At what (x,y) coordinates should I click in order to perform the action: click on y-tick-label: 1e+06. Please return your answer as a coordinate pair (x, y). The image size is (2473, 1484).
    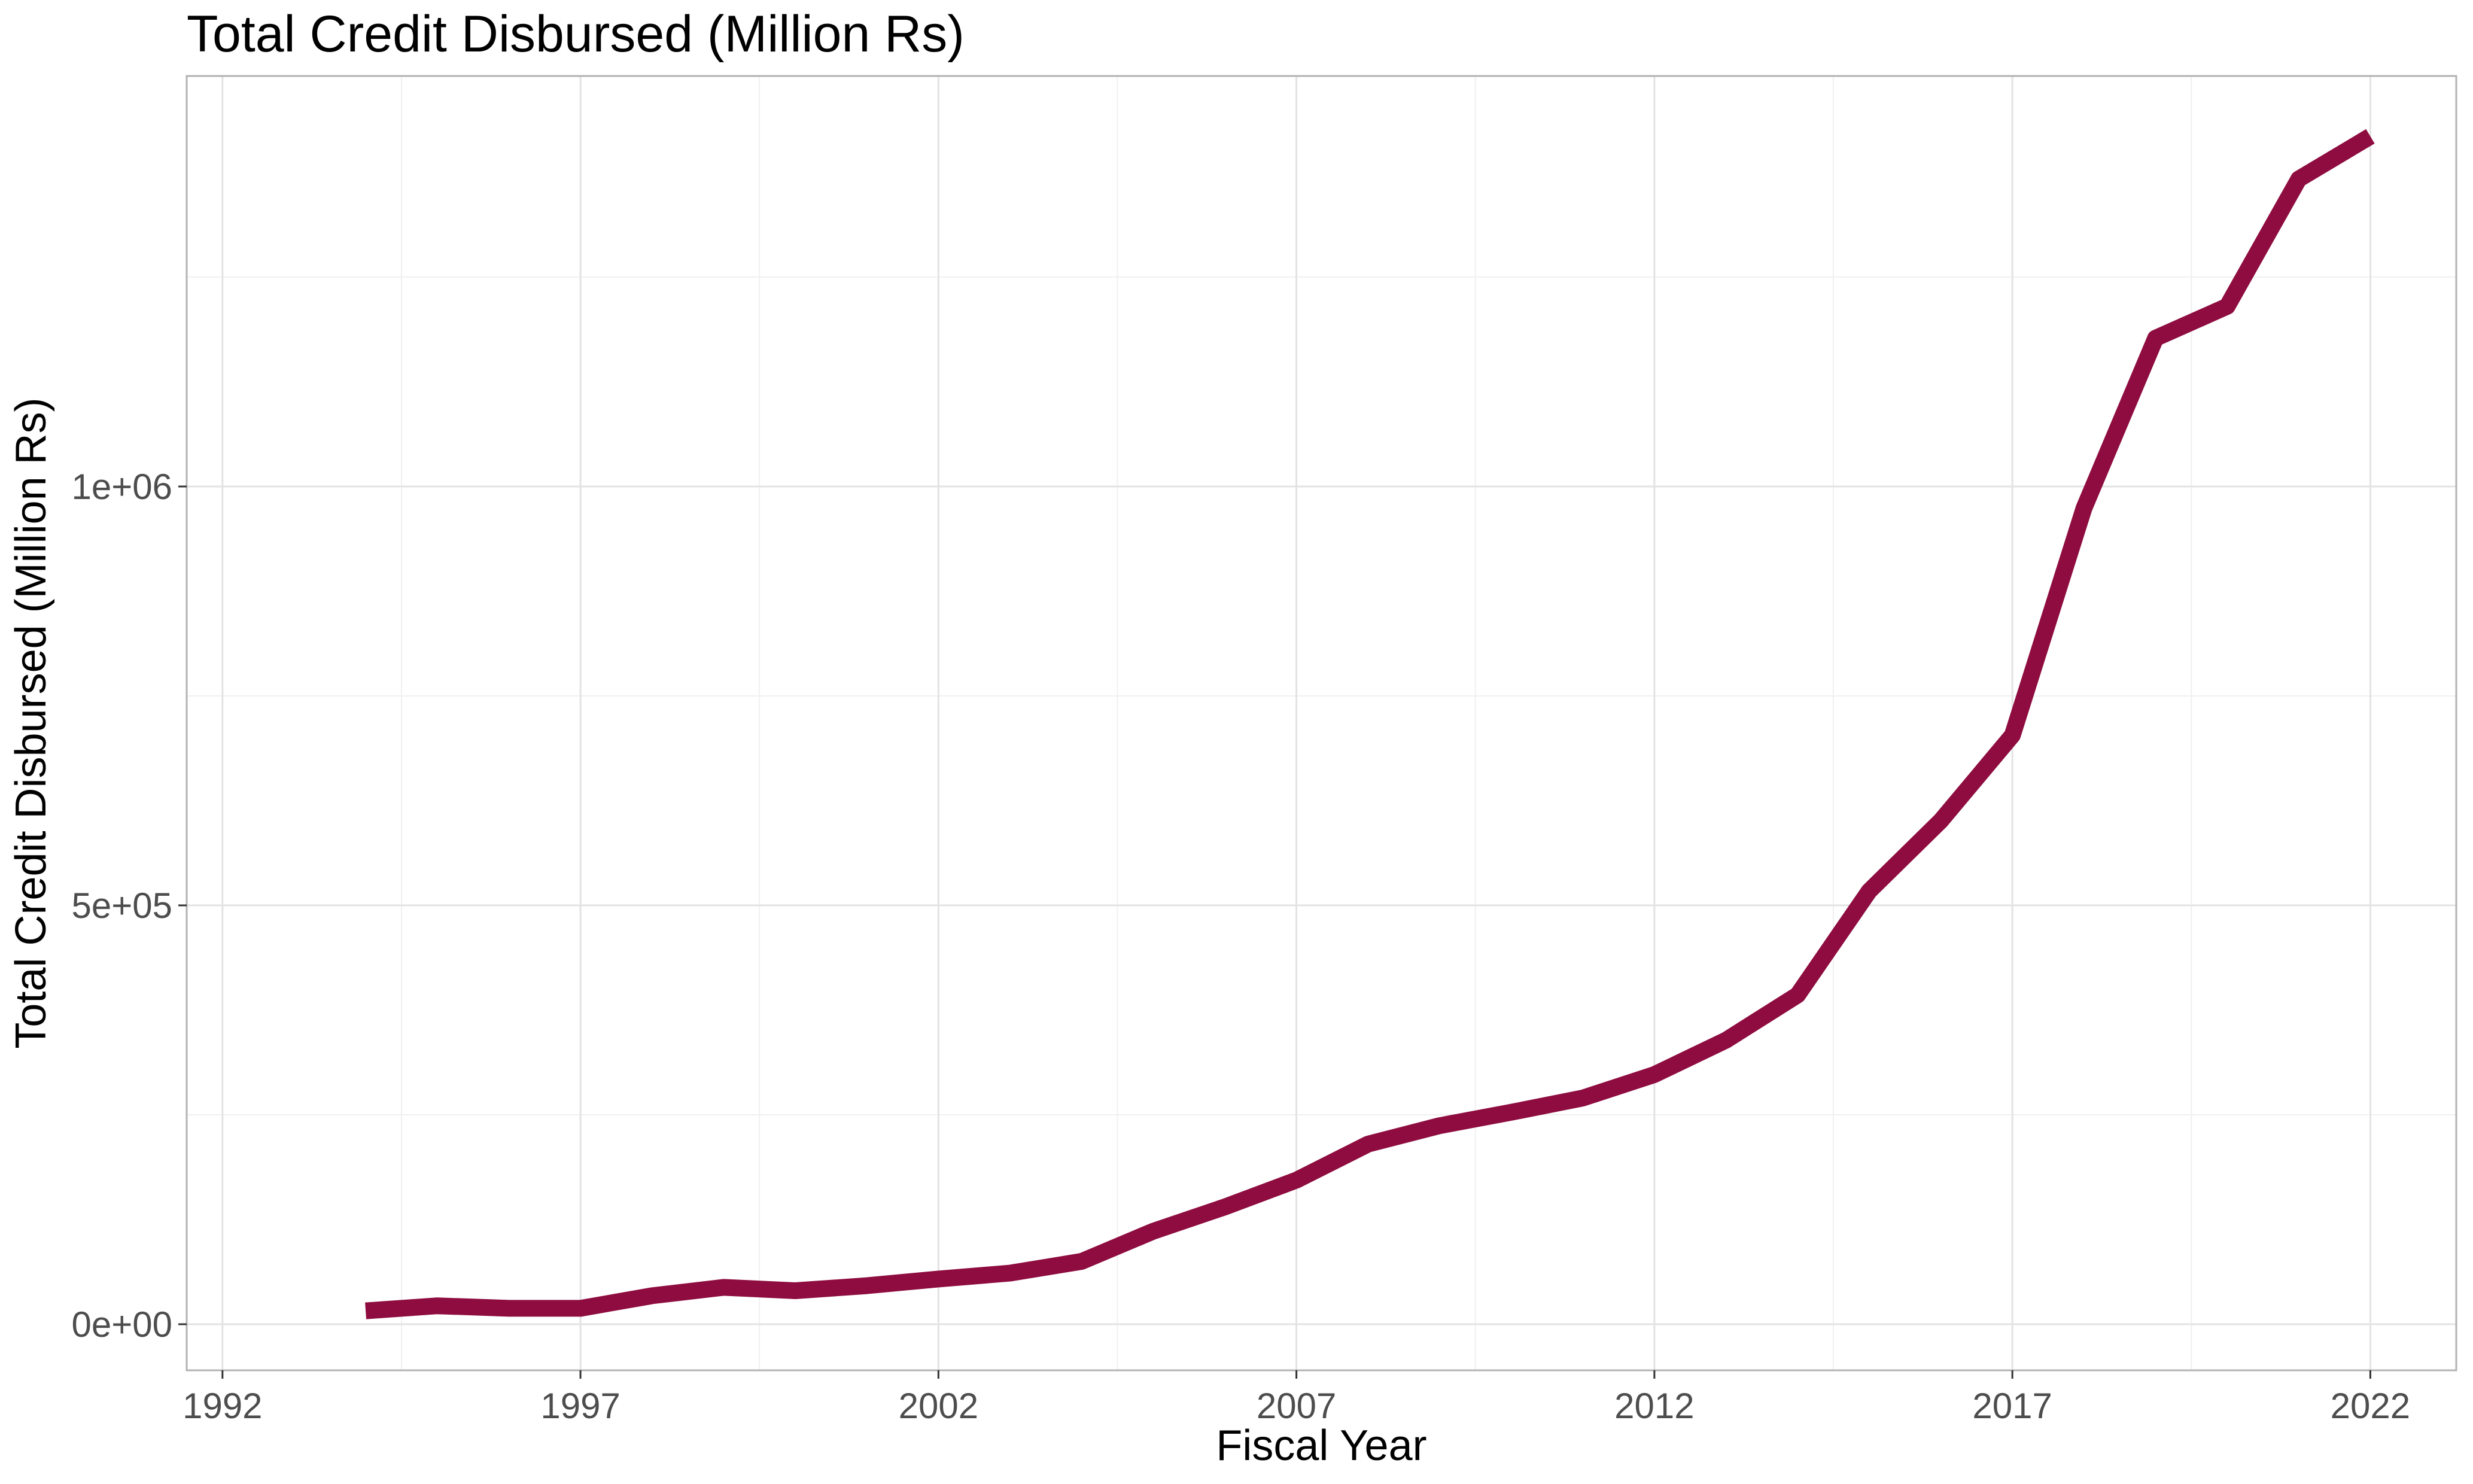
    Looking at the image, I should click on (121, 487).